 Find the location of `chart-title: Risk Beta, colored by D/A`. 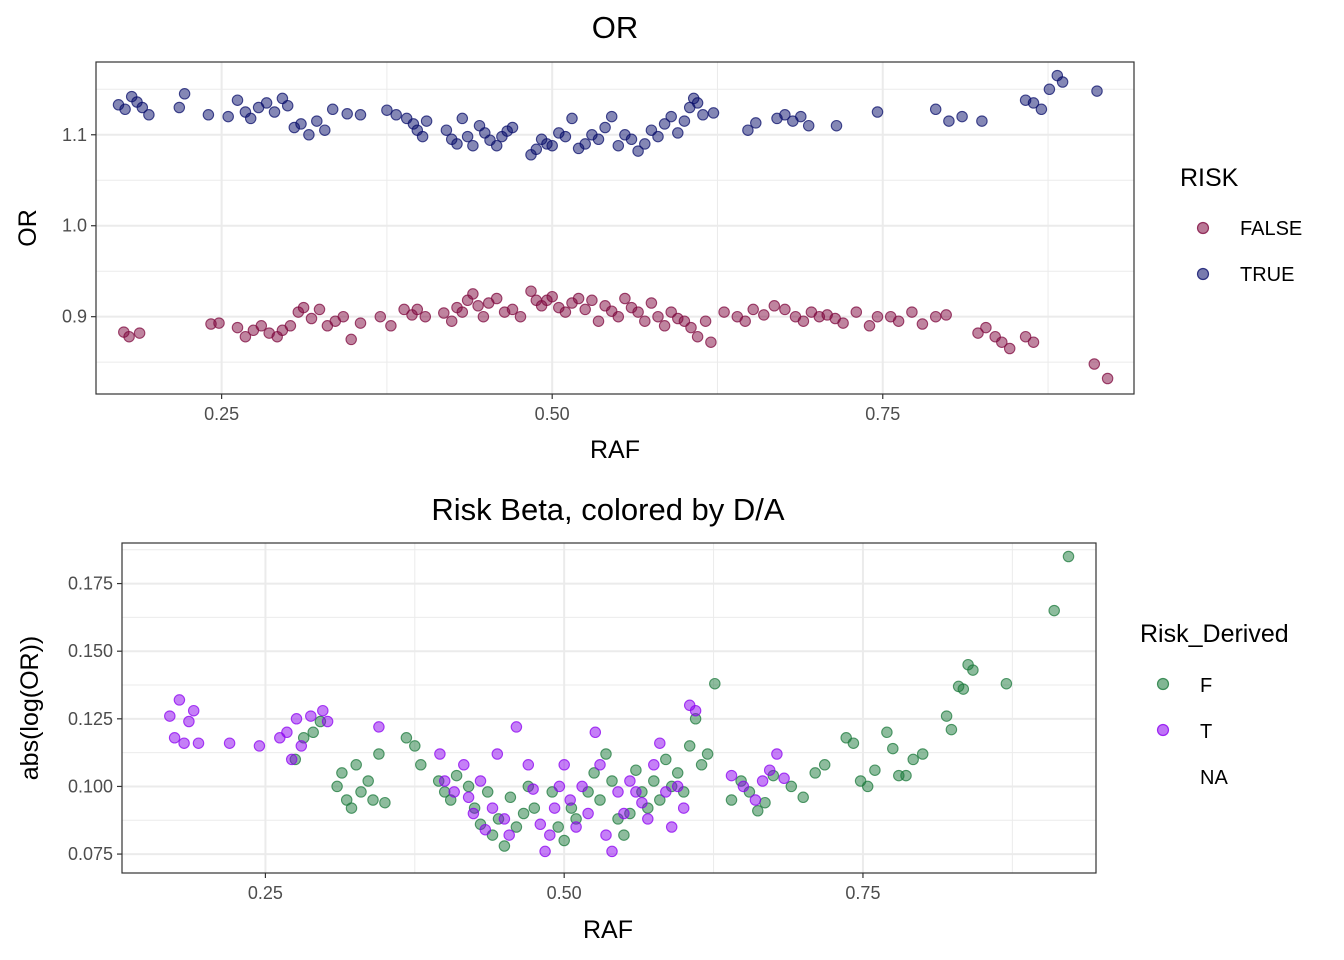

chart-title: Risk Beta, colored by D/A is located at coordinates (608, 509).